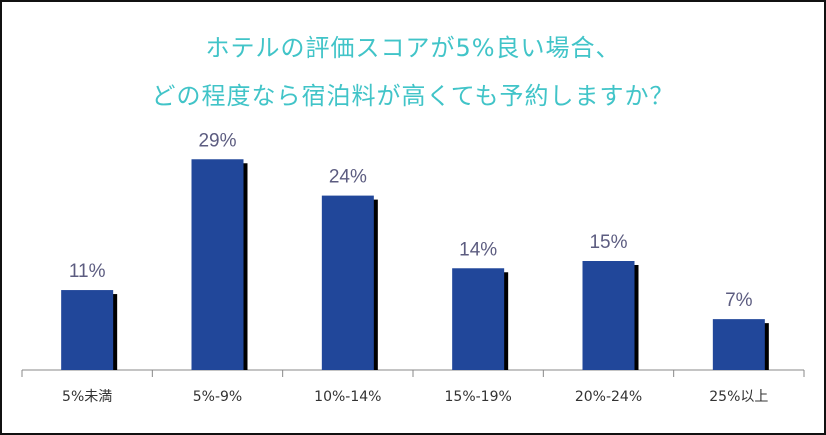 This screenshot has height=435, width=826. I want to click on data-label: 15%, so click(608, 242).